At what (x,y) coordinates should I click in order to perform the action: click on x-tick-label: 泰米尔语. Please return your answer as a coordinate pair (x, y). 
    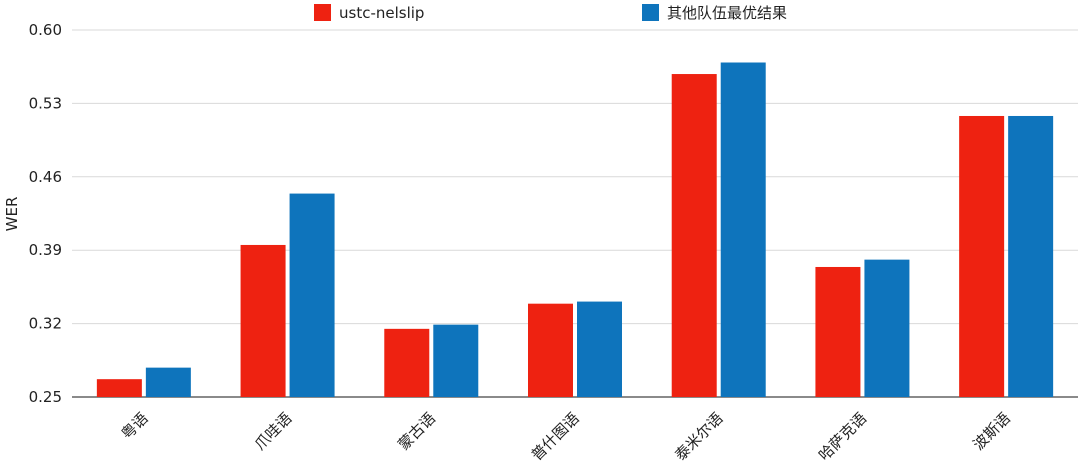
    Looking at the image, I should click on (698, 436).